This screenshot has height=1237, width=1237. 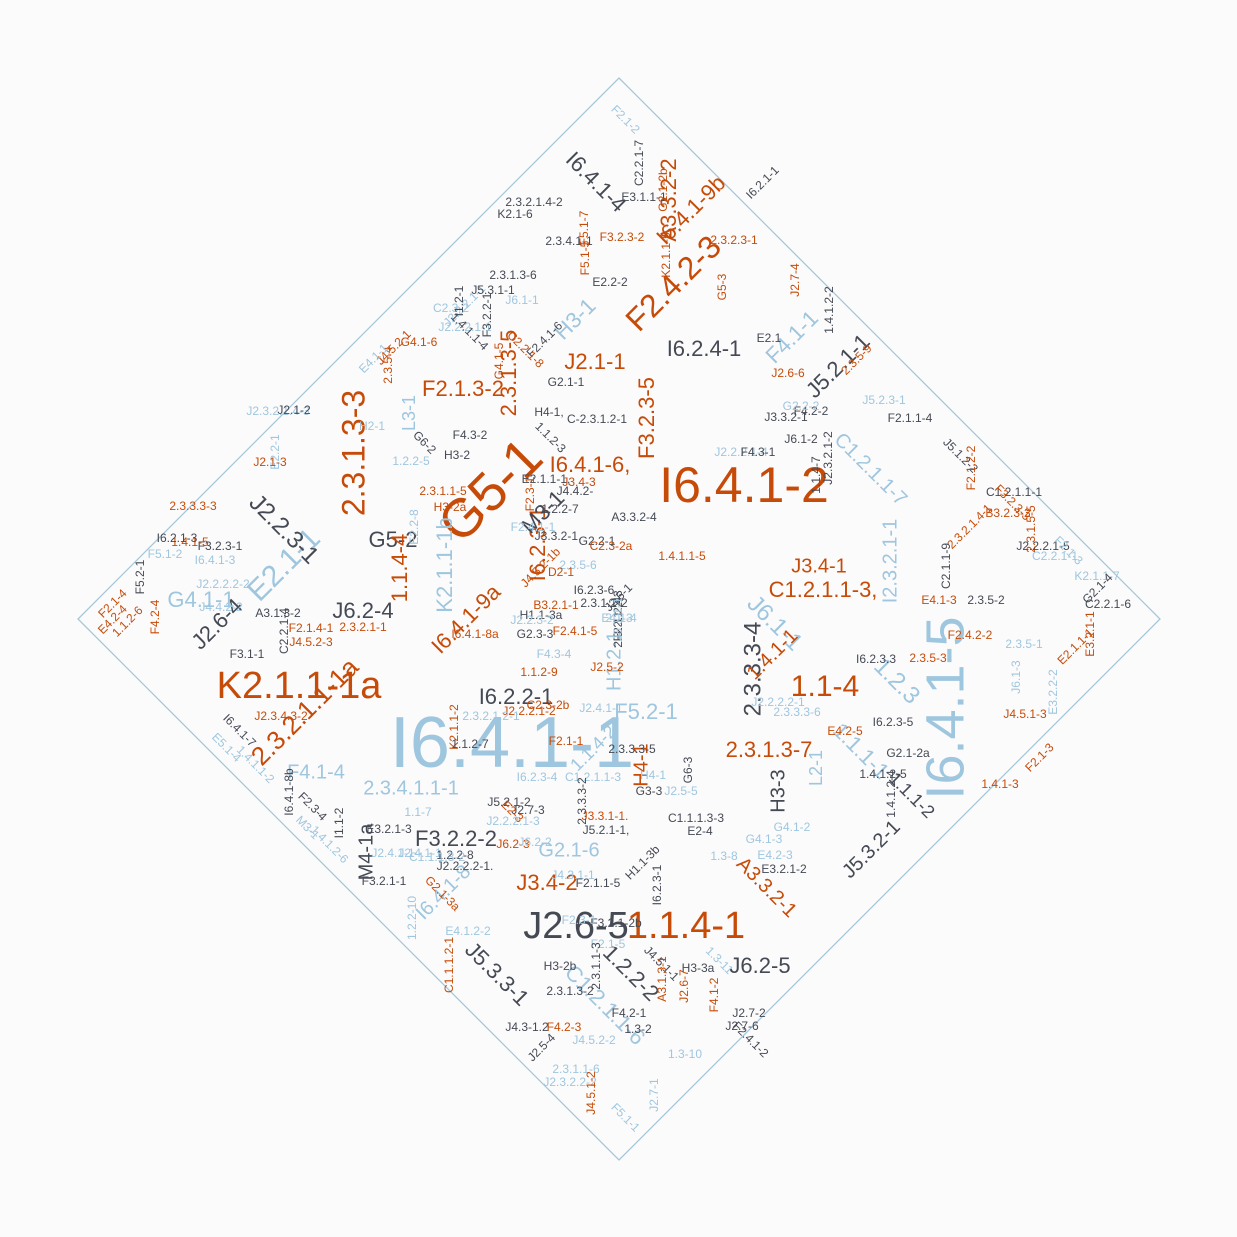 What do you see at coordinates (512, 743) in the screenshot?
I see `word-cloud-term: I6.4.1-1` at bounding box center [512, 743].